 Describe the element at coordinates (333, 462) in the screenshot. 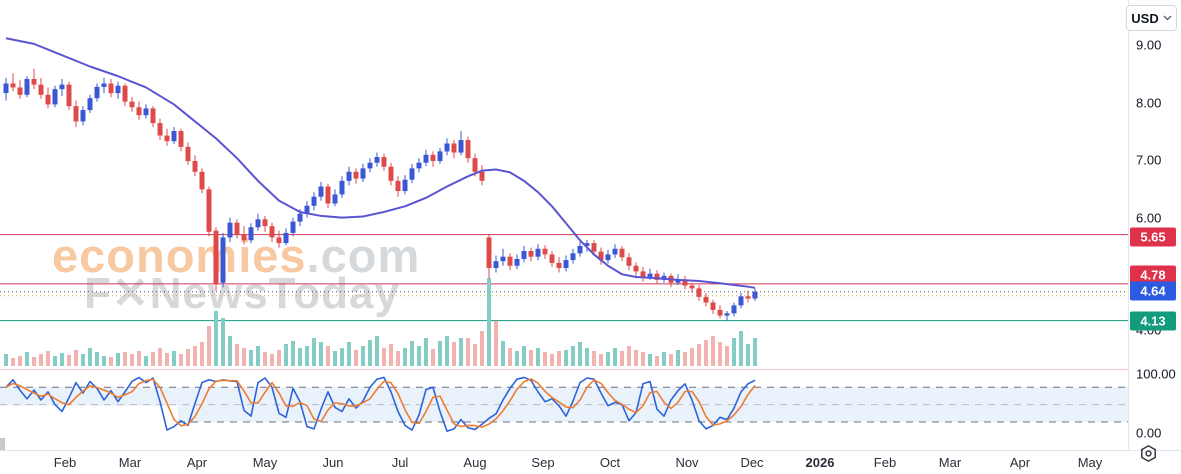

I see `time-tick-label: Jun` at that location.